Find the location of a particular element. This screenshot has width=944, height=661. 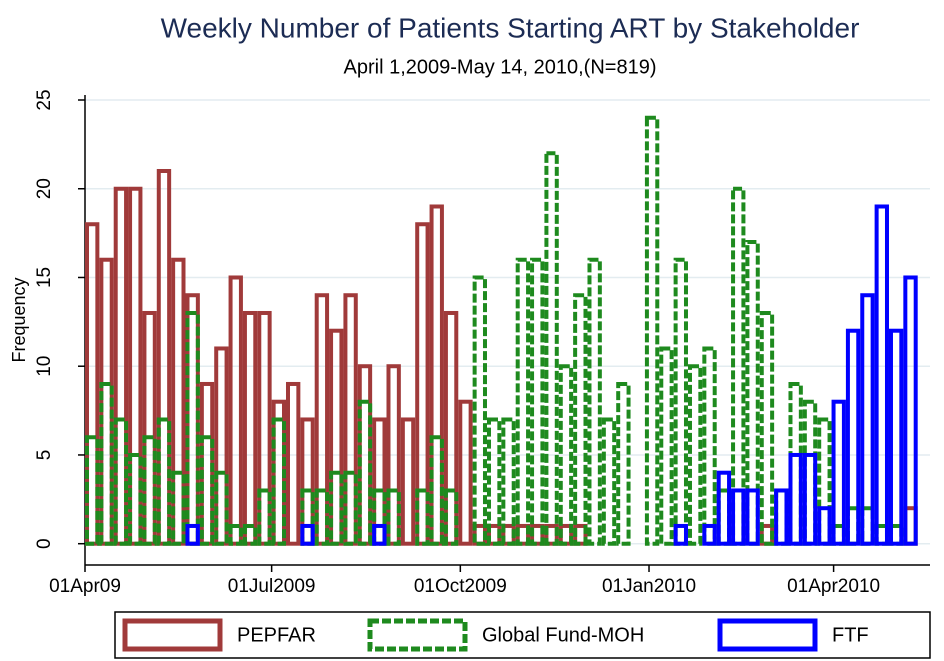

y-tick-label: 10 is located at coordinates (44, 366).